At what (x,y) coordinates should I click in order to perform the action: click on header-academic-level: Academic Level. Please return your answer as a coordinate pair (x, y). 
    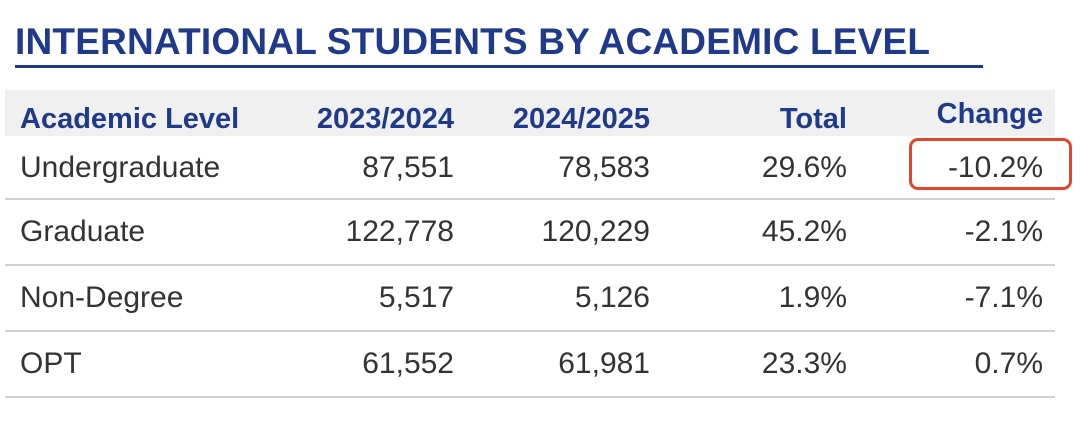
    Looking at the image, I should click on (130, 119).